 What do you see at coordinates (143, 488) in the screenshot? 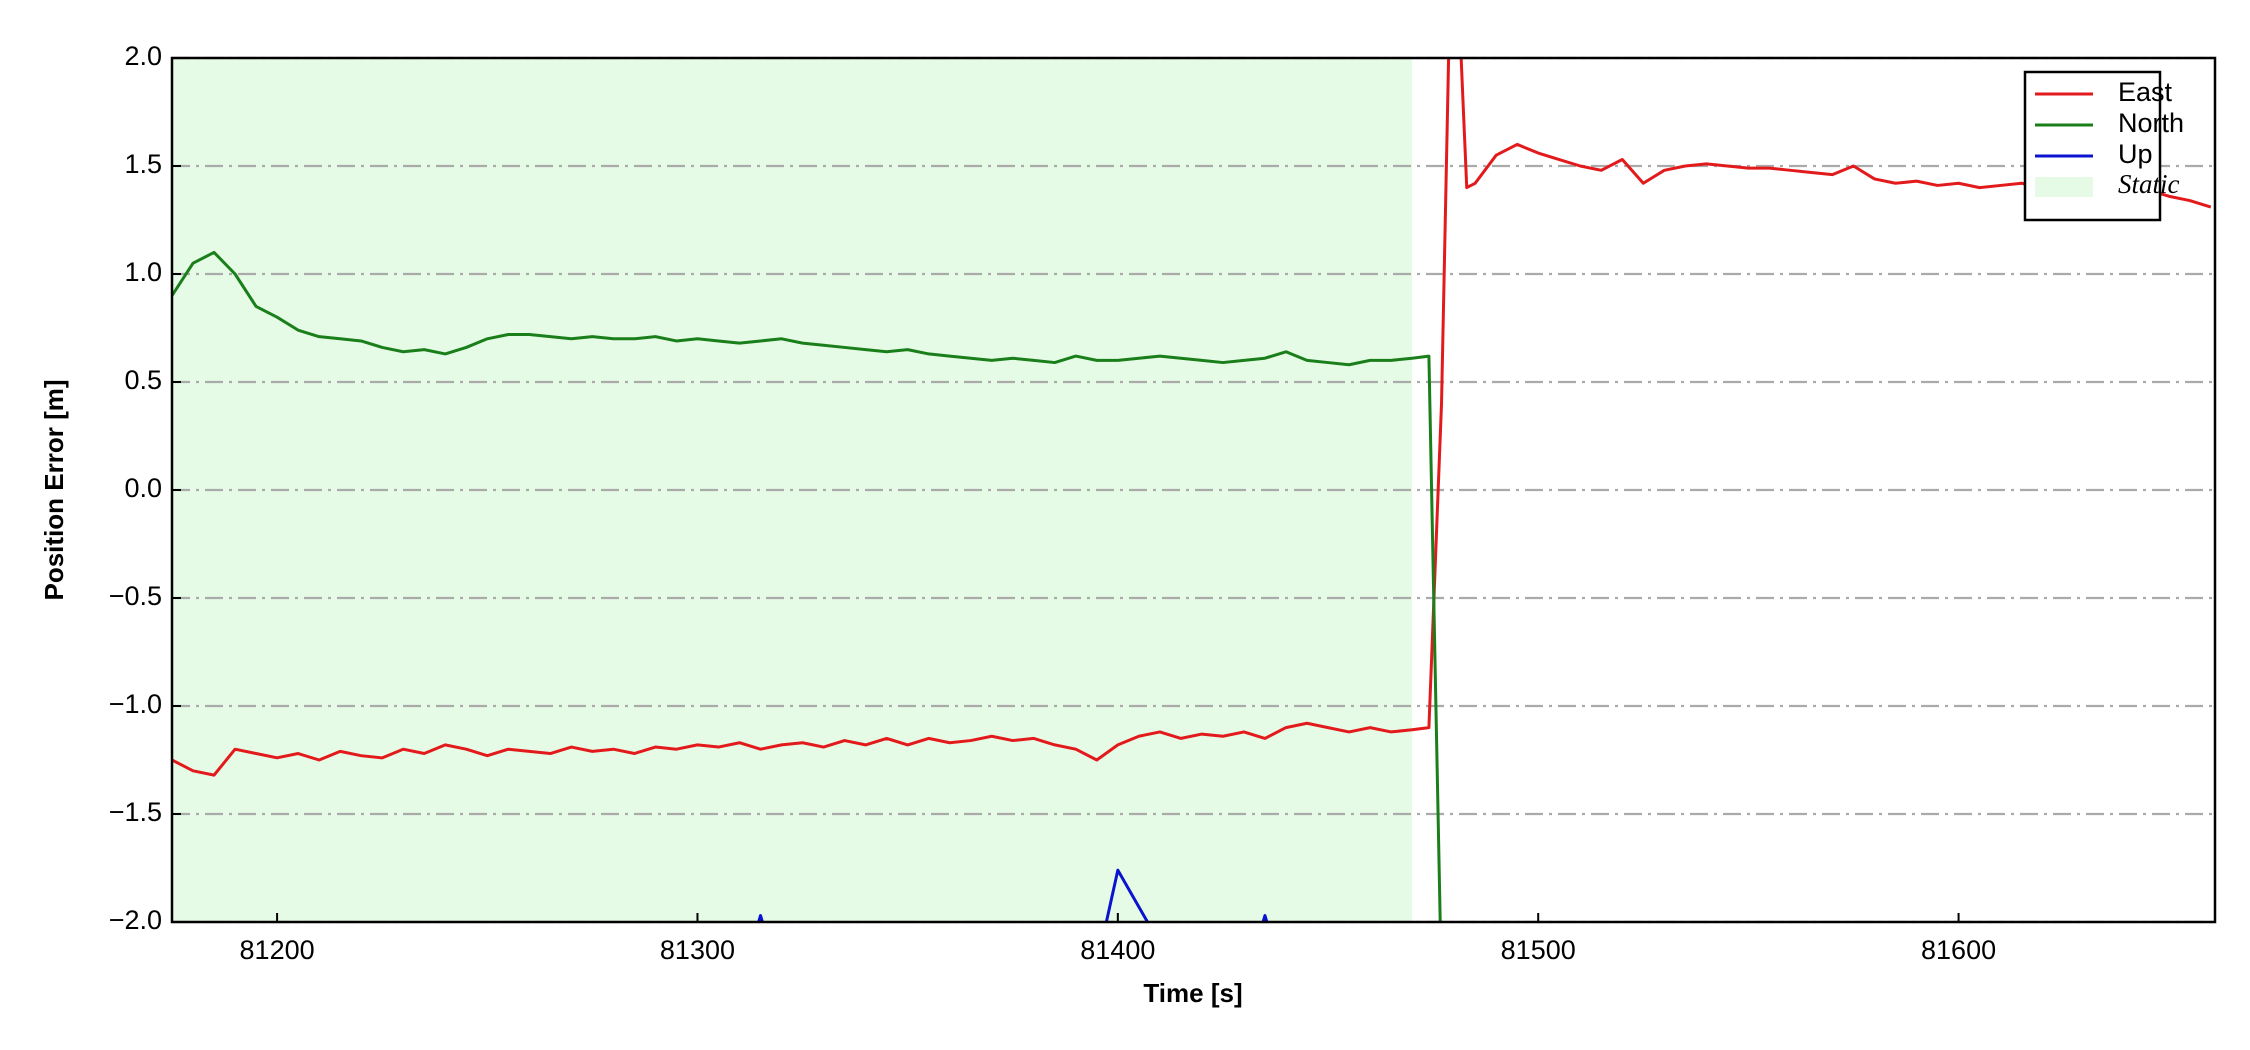
I see `y-tick-label: 0.0` at bounding box center [143, 488].